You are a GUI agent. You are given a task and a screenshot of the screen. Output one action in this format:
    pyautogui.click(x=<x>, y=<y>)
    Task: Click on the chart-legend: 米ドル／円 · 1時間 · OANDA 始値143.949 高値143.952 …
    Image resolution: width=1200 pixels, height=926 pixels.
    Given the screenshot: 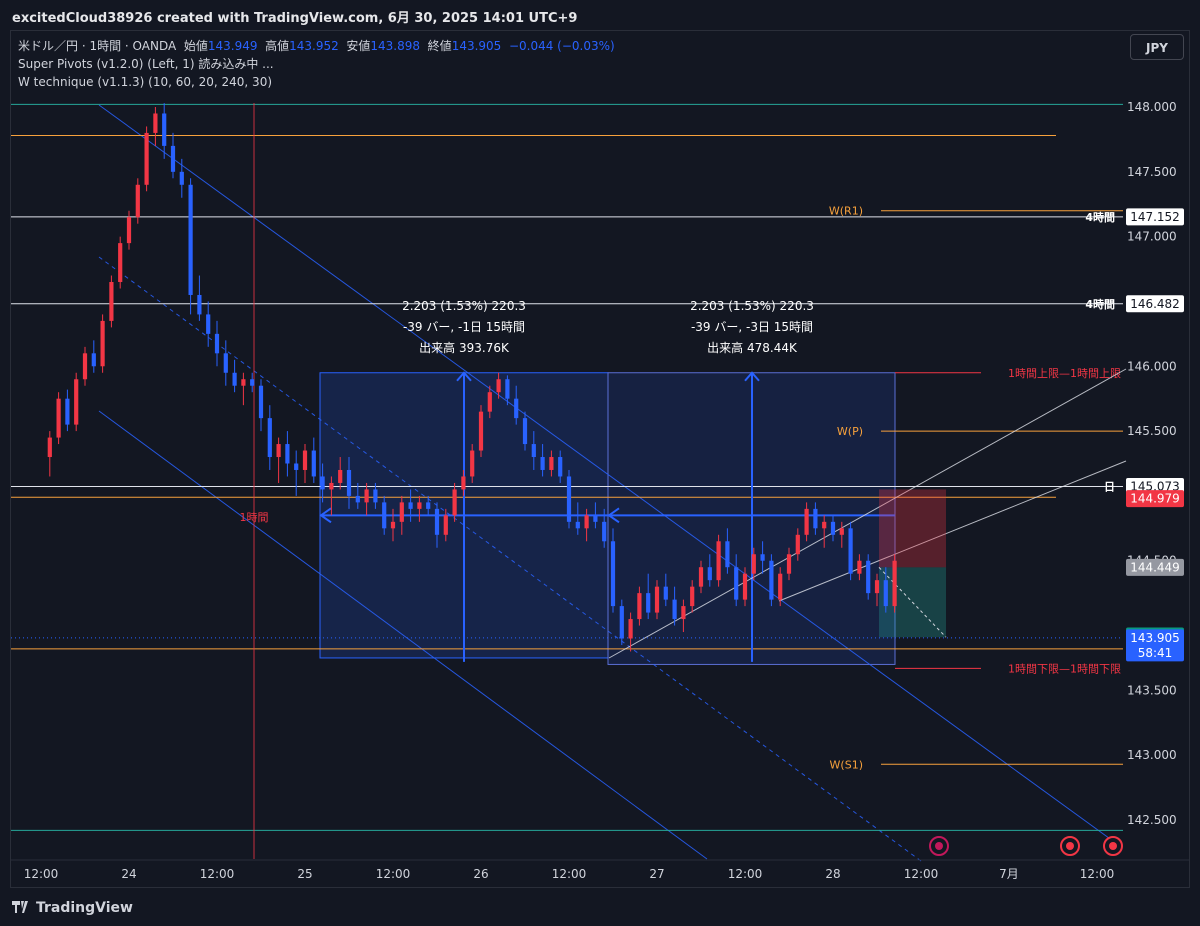 What is the action you would take?
    pyautogui.click(x=316, y=64)
    